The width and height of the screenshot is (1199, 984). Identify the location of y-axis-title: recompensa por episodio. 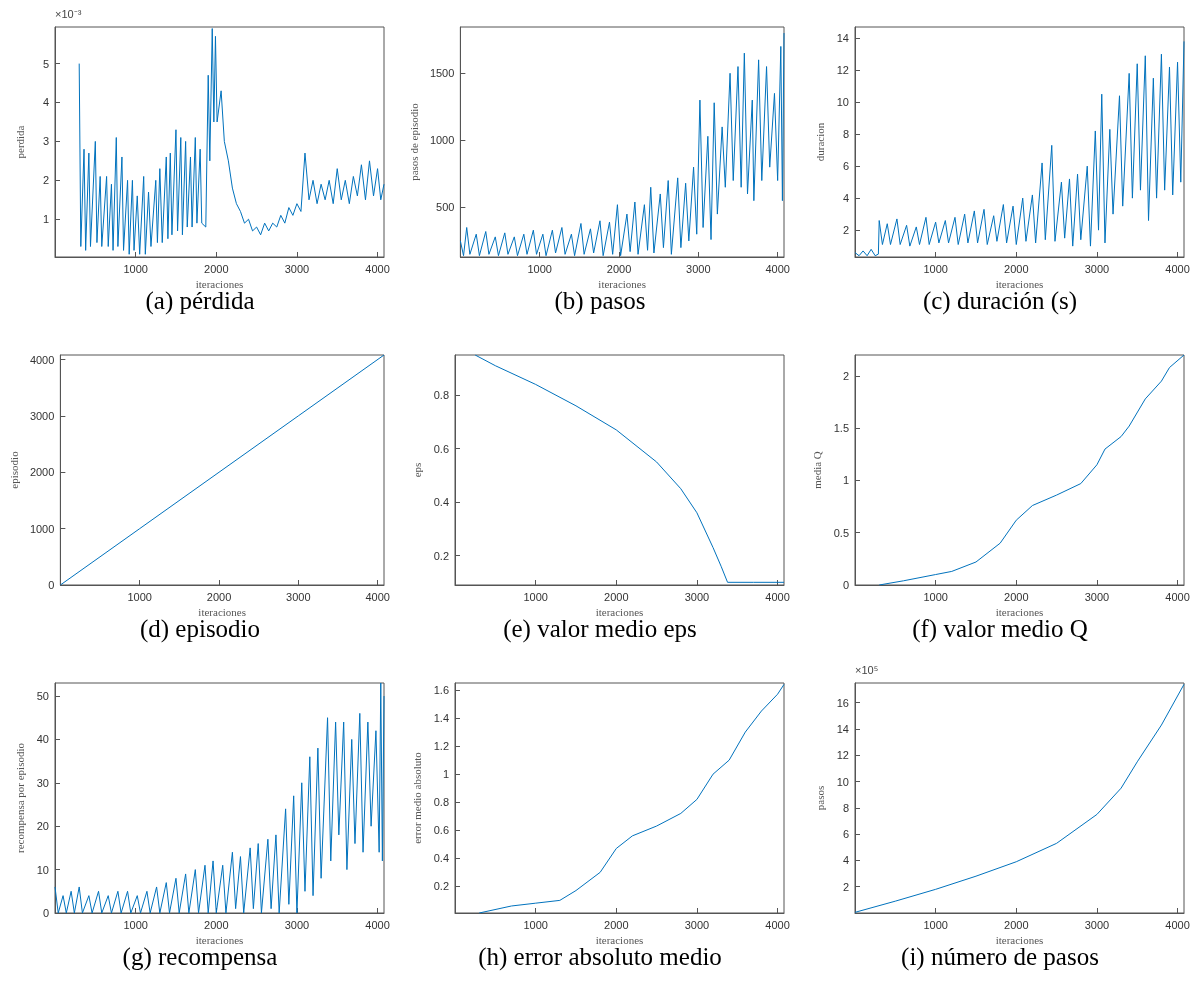
(19, 797).